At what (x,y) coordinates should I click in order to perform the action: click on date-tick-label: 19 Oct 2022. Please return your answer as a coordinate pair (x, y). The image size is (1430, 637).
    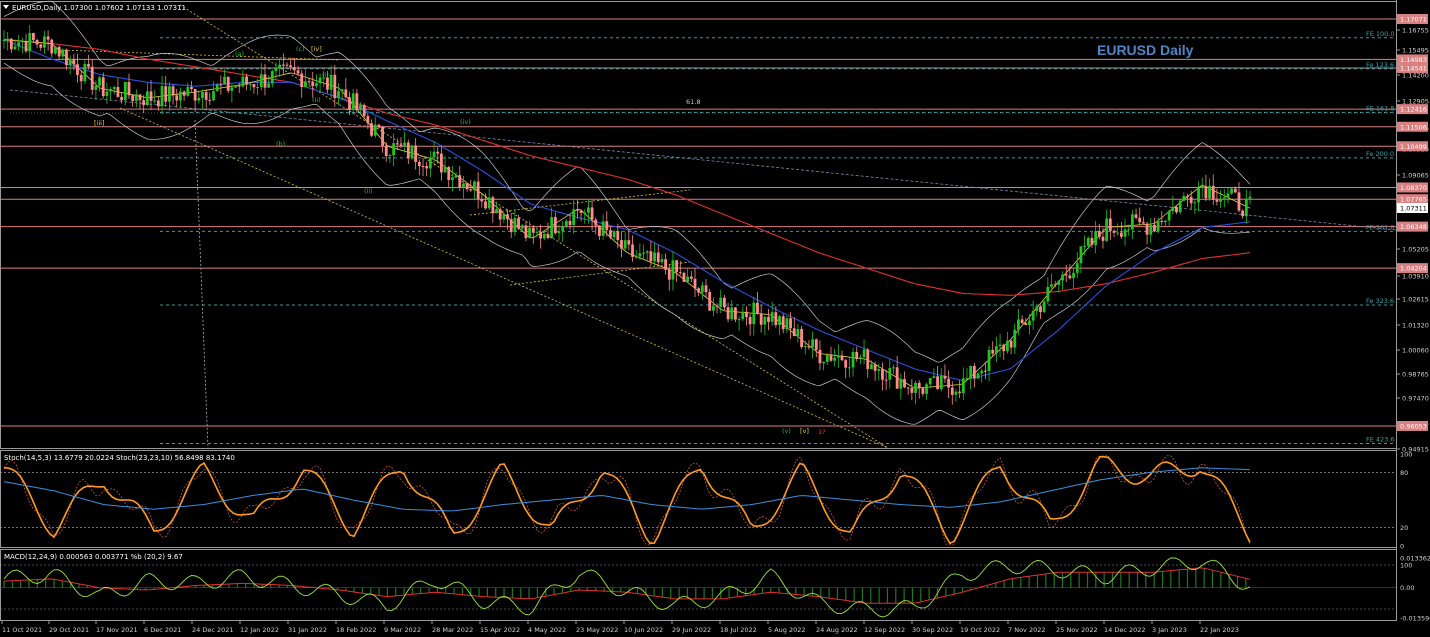
    Looking at the image, I should click on (980, 630).